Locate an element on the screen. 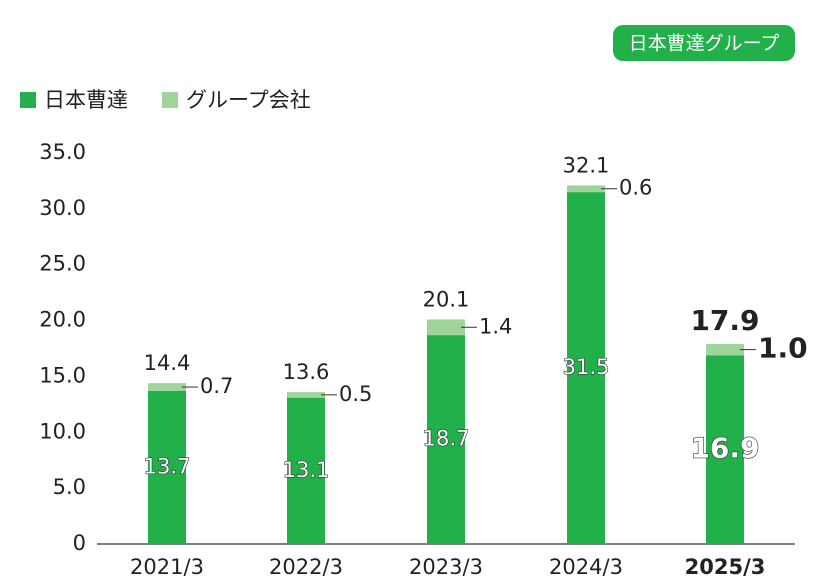 The image size is (814, 585). legend-label: 日本曹達 is located at coordinates (86, 100).